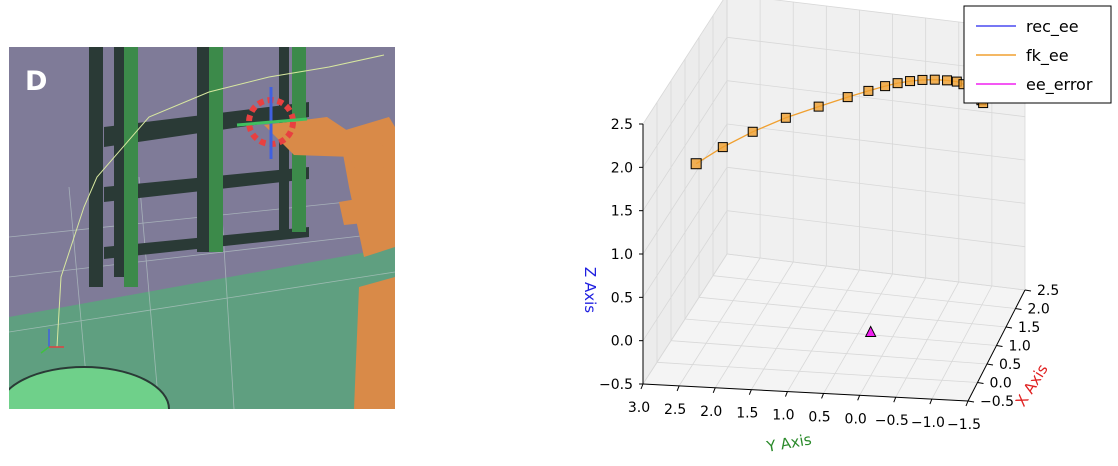 The height and width of the screenshot is (466, 1118). Describe the element at coordinates (1052, 27) in the screenshot. I see `legend-label-rec_ee: rec_ee` at that location.